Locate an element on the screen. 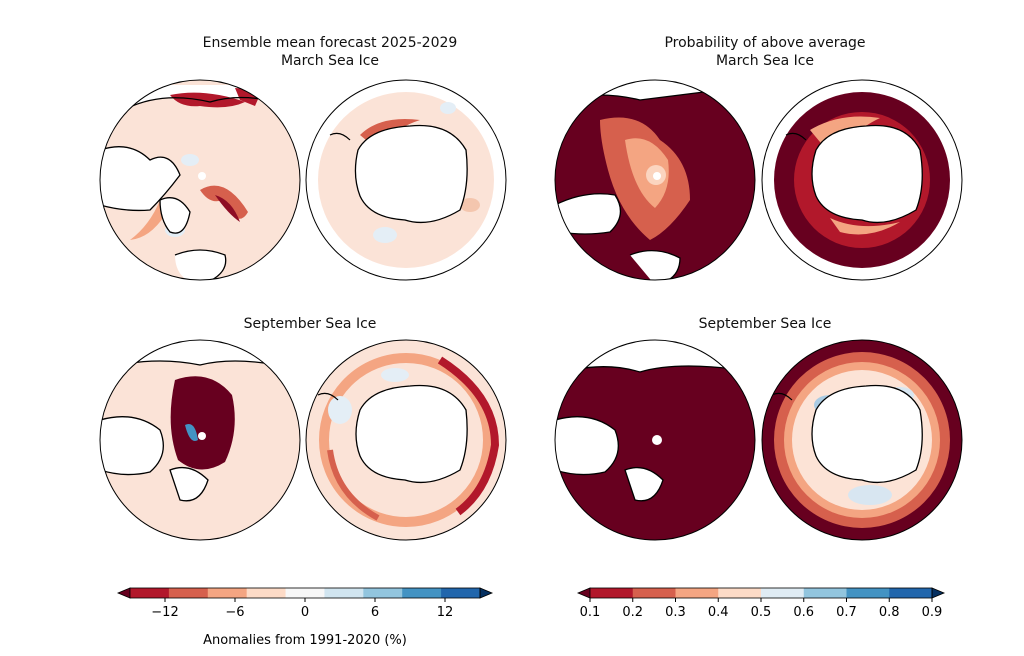 The height and width of the screenshot is (656, 1024). colorbar-anomaly-tick-label: 12 is located at coordinates (445, 612).